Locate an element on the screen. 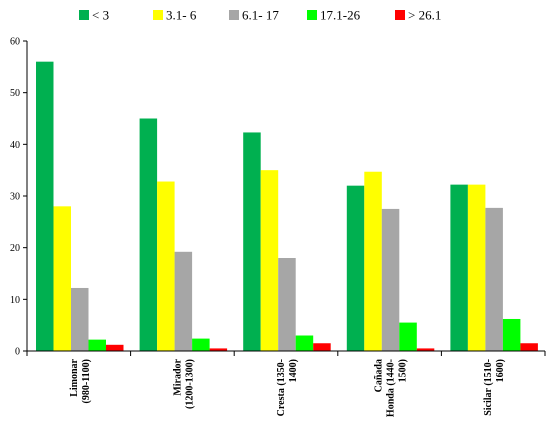  legend-label: 3.1- 6 is located at coordinates (181, 15).